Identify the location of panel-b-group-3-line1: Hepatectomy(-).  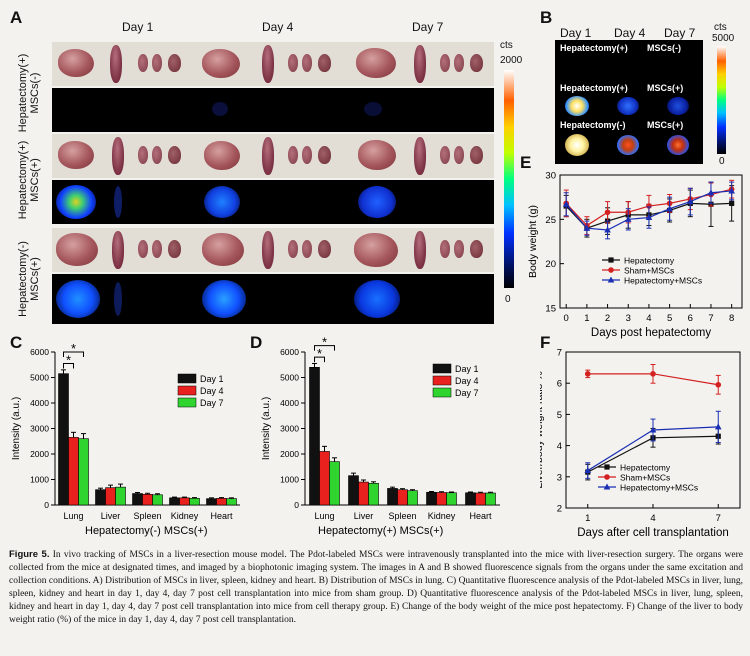
(593, 125).